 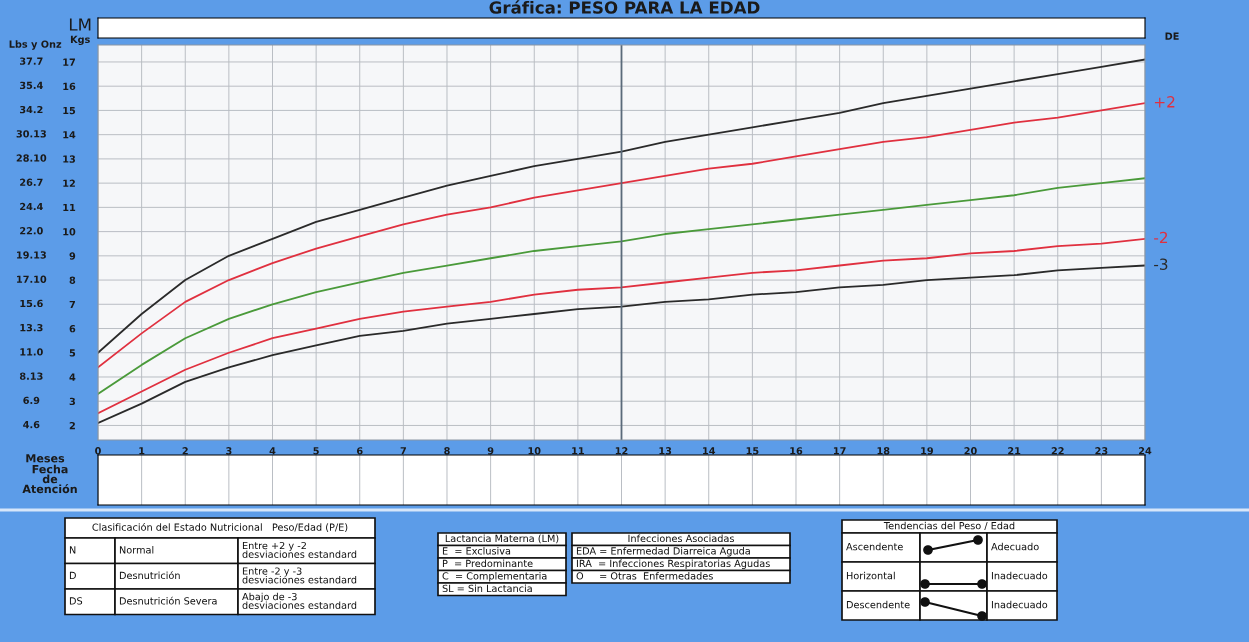 What do you see at coordinates (874, 546) in the screenshot?
I see `text: Ascendente` at bounding box center [874, 546].